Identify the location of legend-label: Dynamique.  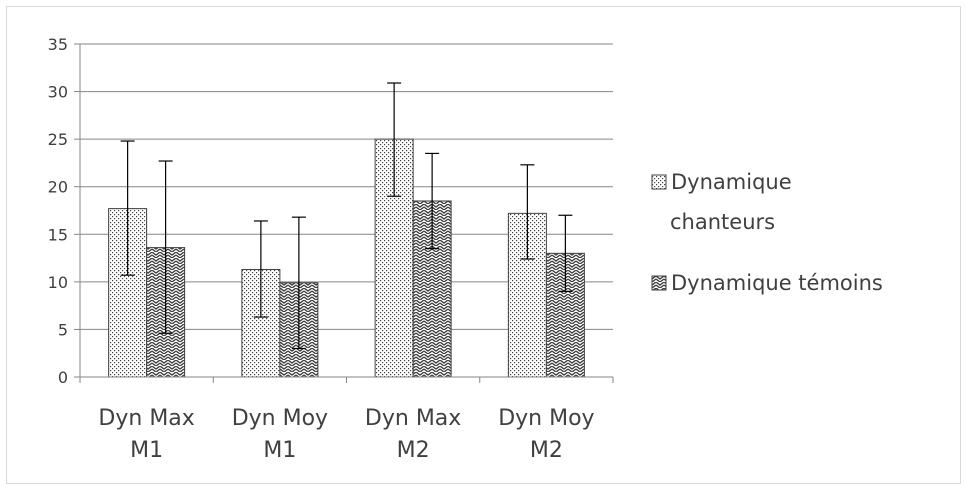
(731, 182).